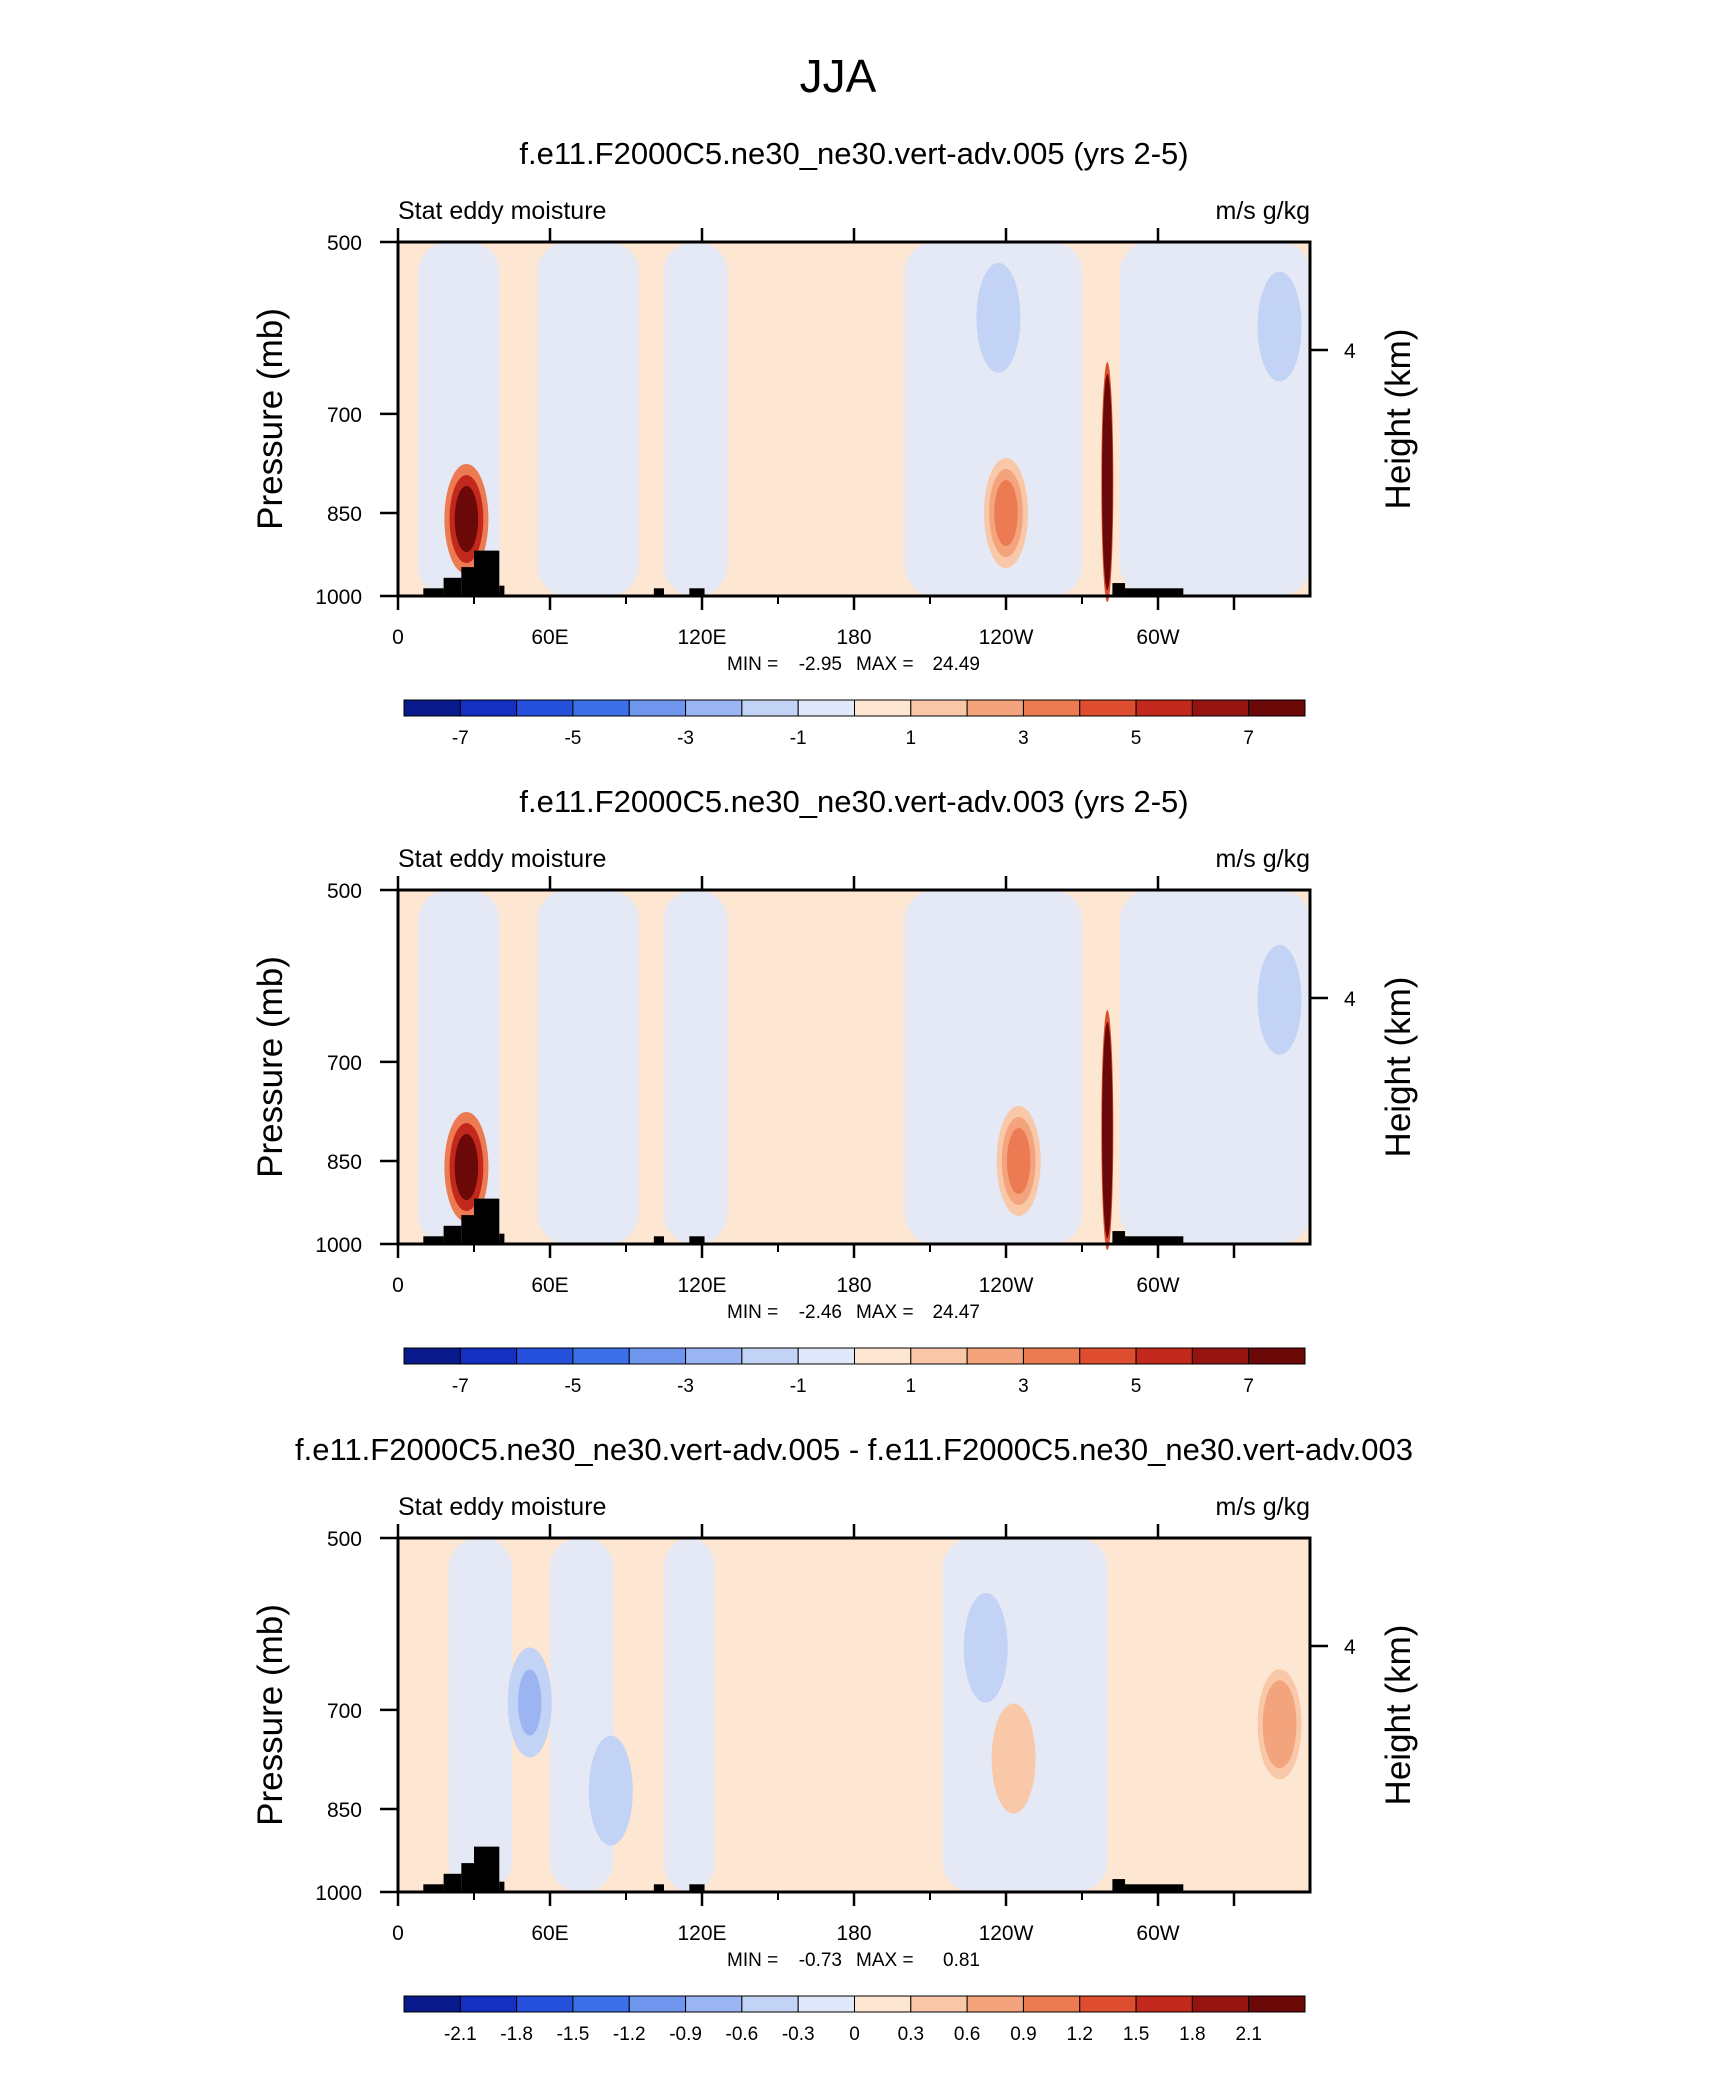  Describe the element at coordinates (911, 738) in the screenshot. I see `colorbar-label: 1` at that location.